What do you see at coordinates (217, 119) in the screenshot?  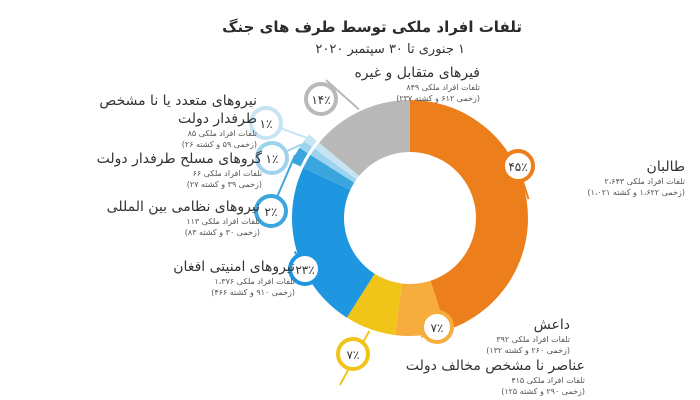 I see `slice-name: طرفدار دولت` at bounding box center [217, 119].